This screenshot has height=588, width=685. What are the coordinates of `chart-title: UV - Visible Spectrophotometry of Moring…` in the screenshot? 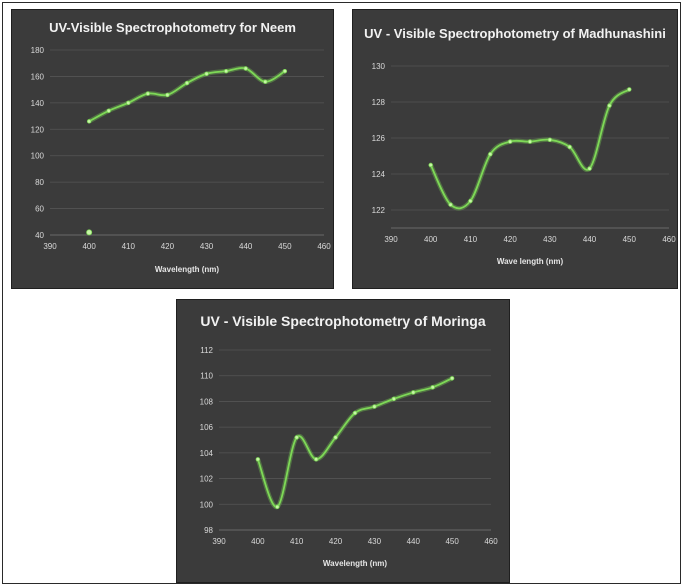 It's located at (342, 321).